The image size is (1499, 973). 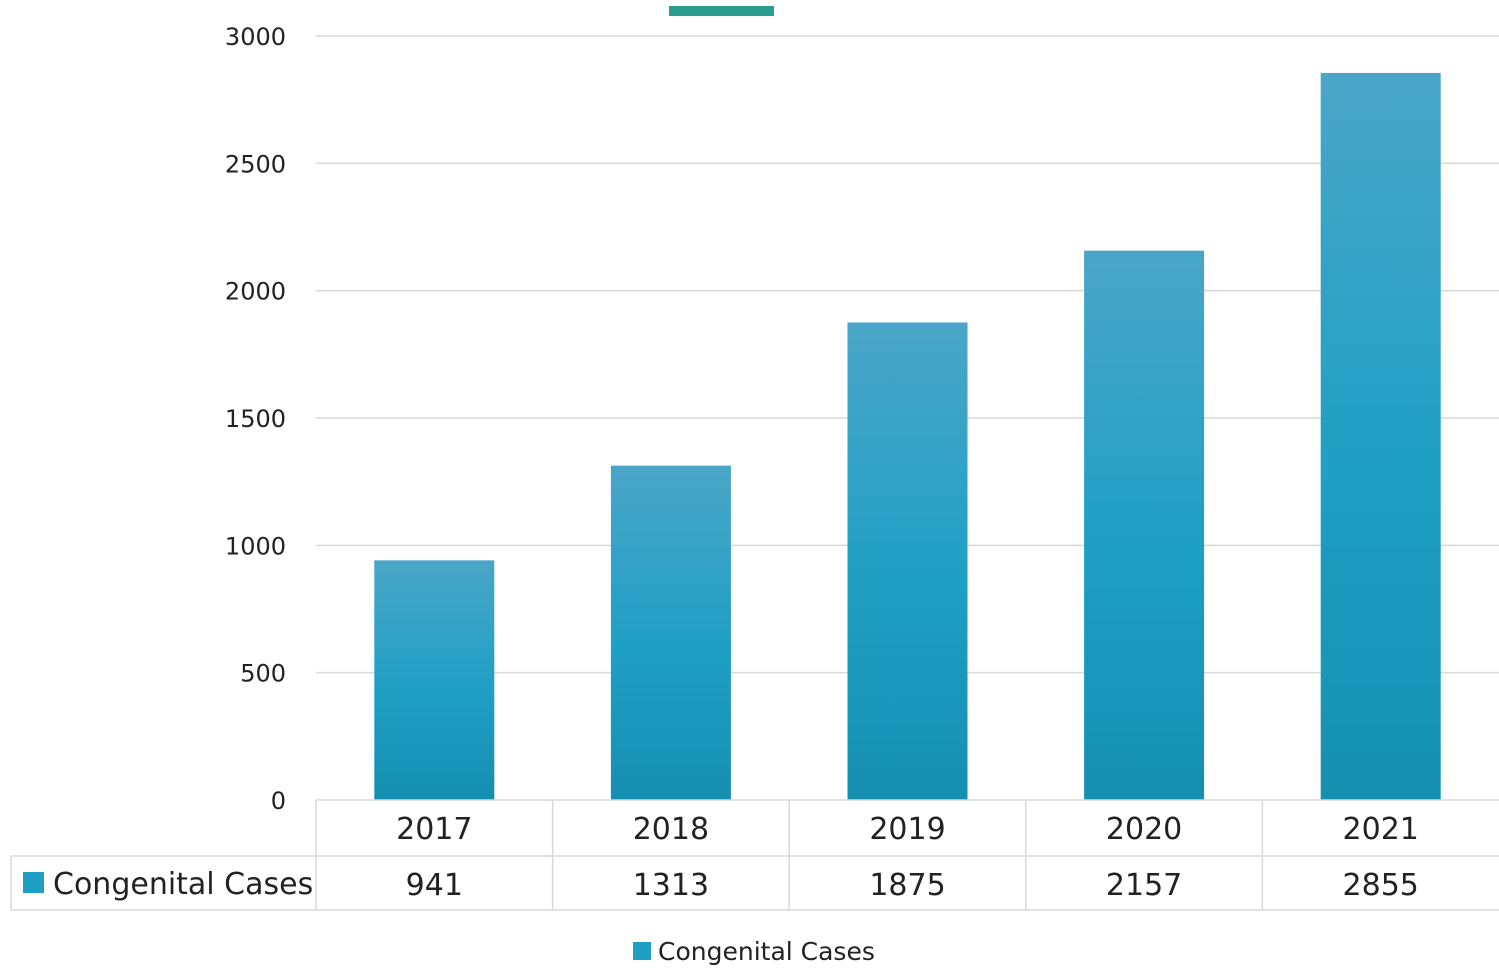 What do you see at coordinates (1144, 885) in the screenshot?
I see `table-value-cell: 2157` at bounding box center [1144, 885].